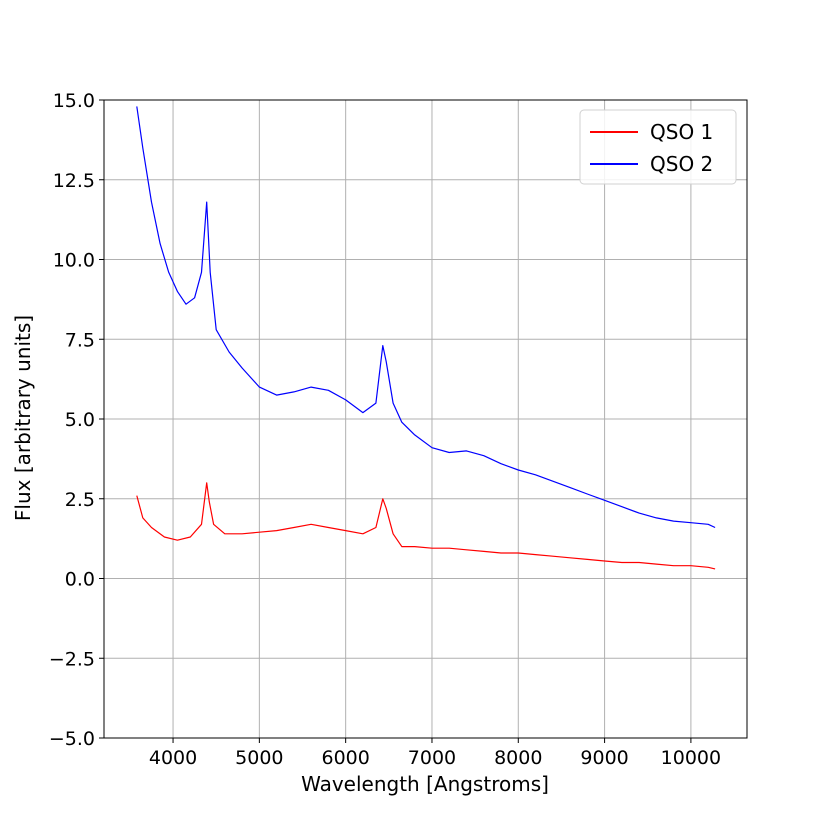 Image resolution: width=830 pixels, height=830 pixels. What do you see at coordinates (74, 261) in the screenshot?
I see `y-tick-label: 10.0` at bounding box center [74, 261].